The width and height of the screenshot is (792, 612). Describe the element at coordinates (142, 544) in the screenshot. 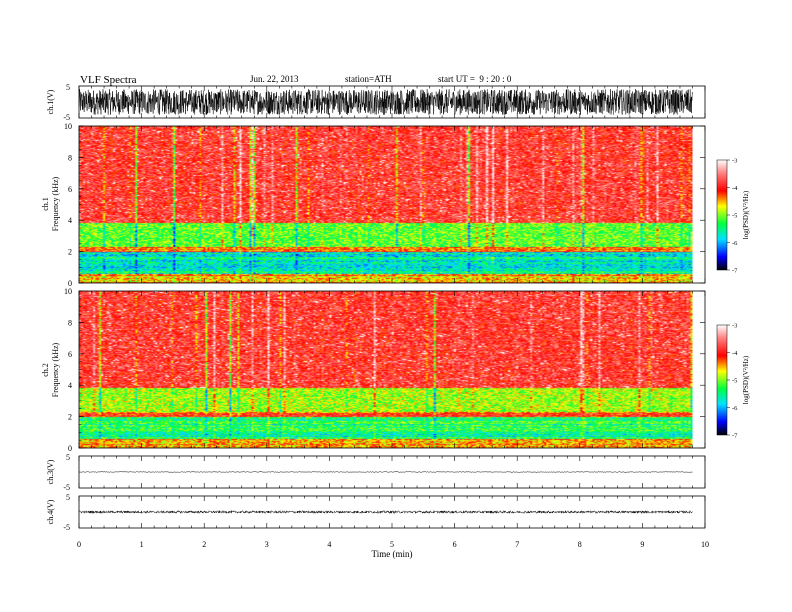

I see `x-tick-label: 1` at that location.